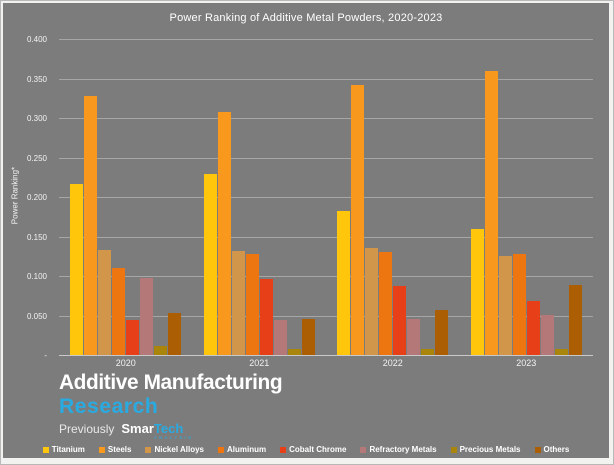  Describe the element at coordinates (36, 276) in the screenshot. I see `y-tick-label: 0.100` at that location.